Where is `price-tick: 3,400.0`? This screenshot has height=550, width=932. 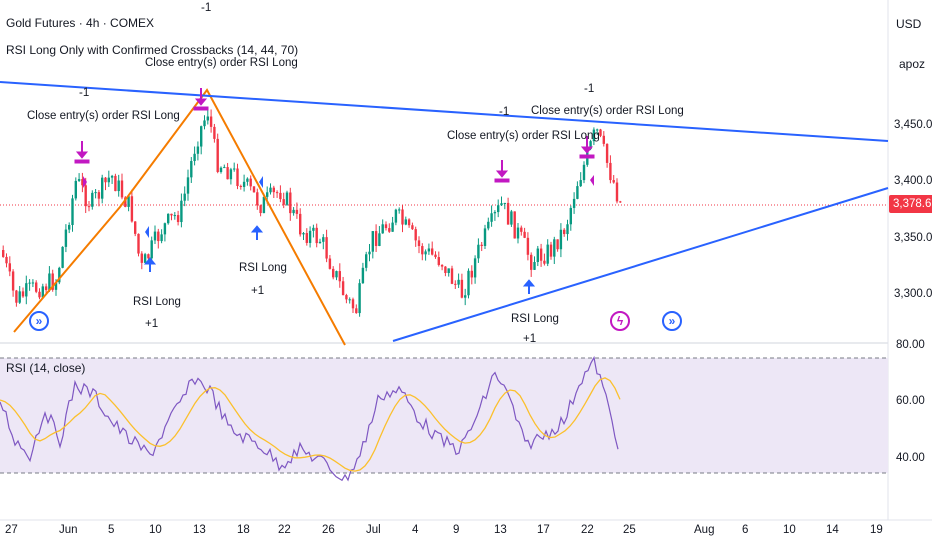
price-tick: 3,400.0 is located at coordinates (913, 181).